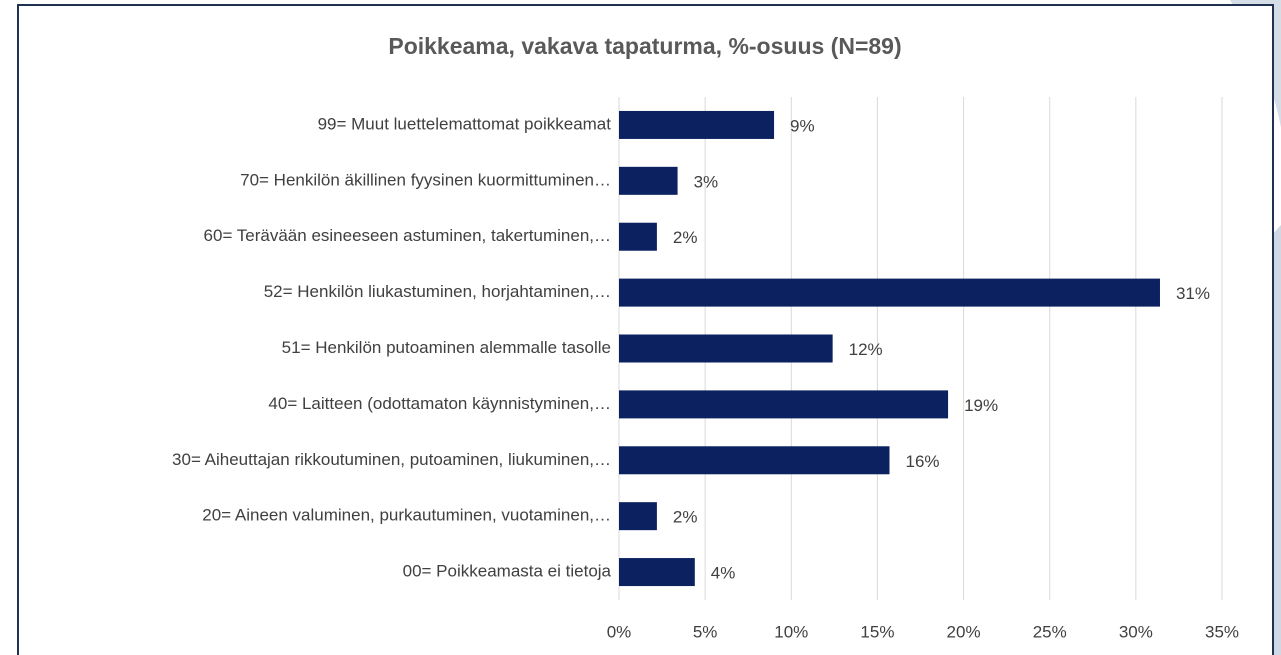  Describe the element at coordinates (507, 571) in the screenshot. I see `category-label: 00= Poikkeamasta ei tietoja` at that location.